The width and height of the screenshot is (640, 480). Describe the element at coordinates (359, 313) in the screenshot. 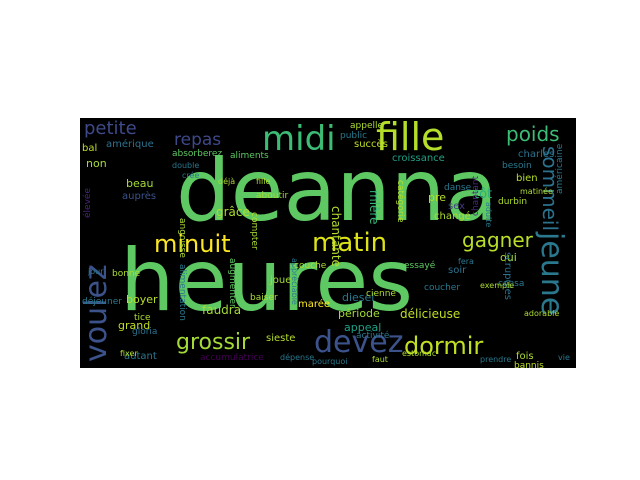

I see `cloud-word: période` at that location.